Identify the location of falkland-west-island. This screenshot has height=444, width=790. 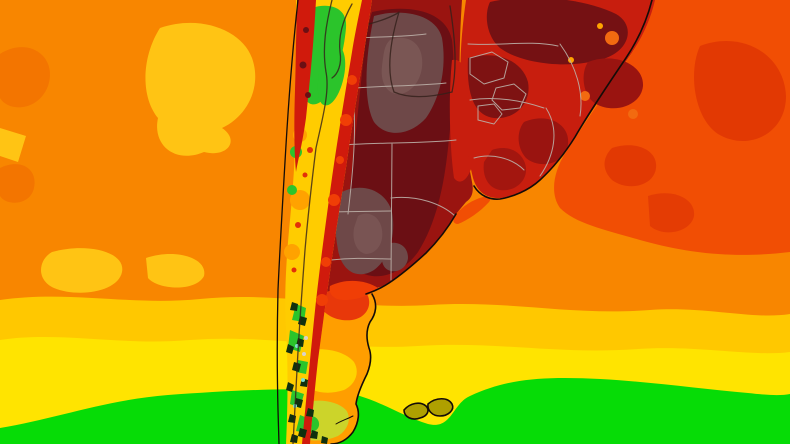
(416, 411).